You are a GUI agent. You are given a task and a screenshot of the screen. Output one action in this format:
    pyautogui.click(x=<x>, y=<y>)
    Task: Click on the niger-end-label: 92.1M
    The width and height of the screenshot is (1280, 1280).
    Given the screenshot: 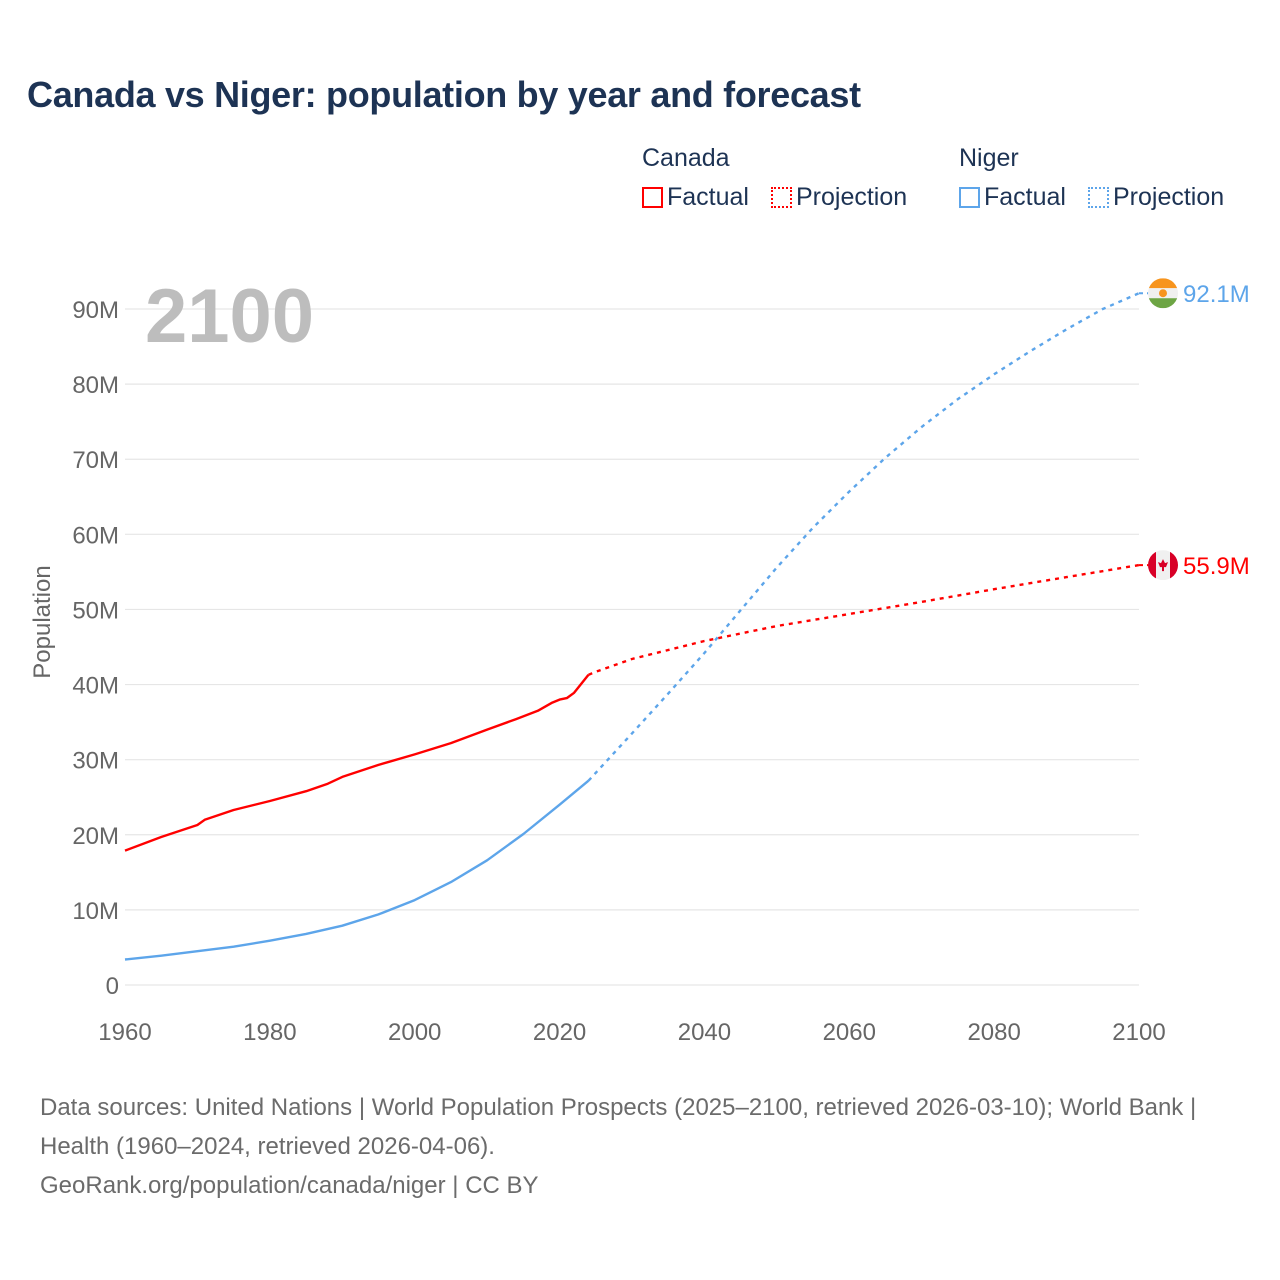 What is the action you would take?
    pyautogui.click(x=1216, y=294)
    